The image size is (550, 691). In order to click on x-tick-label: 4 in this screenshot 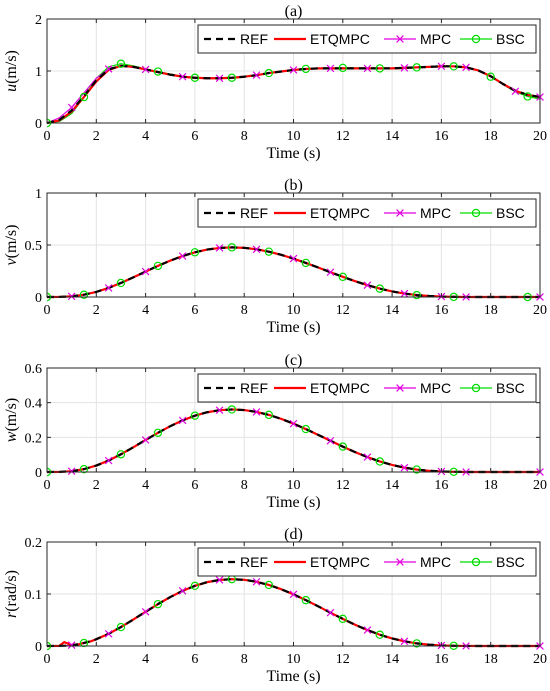, I will do `click(145, 136)`.